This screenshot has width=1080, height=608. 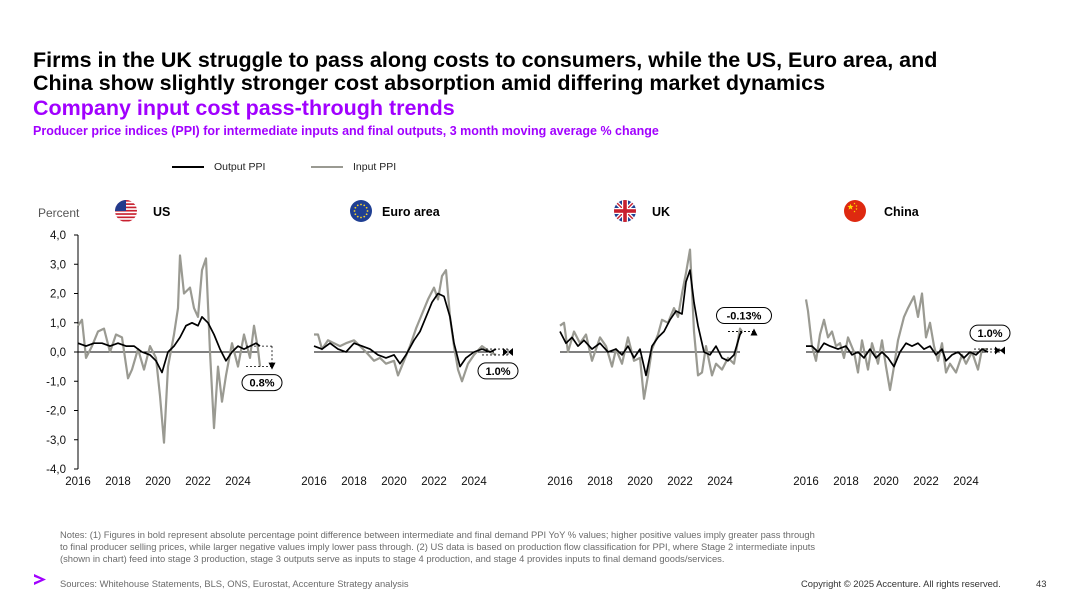 What do you see at coordinates (59, 213) in the screenshot?
I see `y-axis-label: Percent` at bounding box center [59, 213].